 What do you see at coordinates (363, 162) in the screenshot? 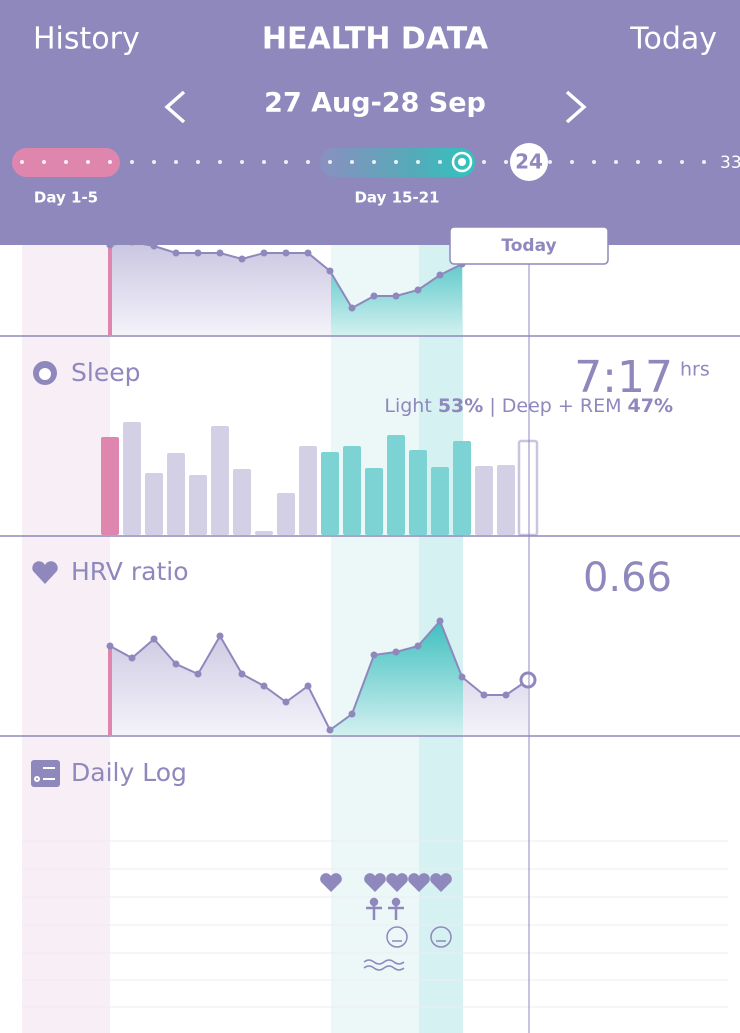
I see `timeline-dots` at bounding box center [363, 162].